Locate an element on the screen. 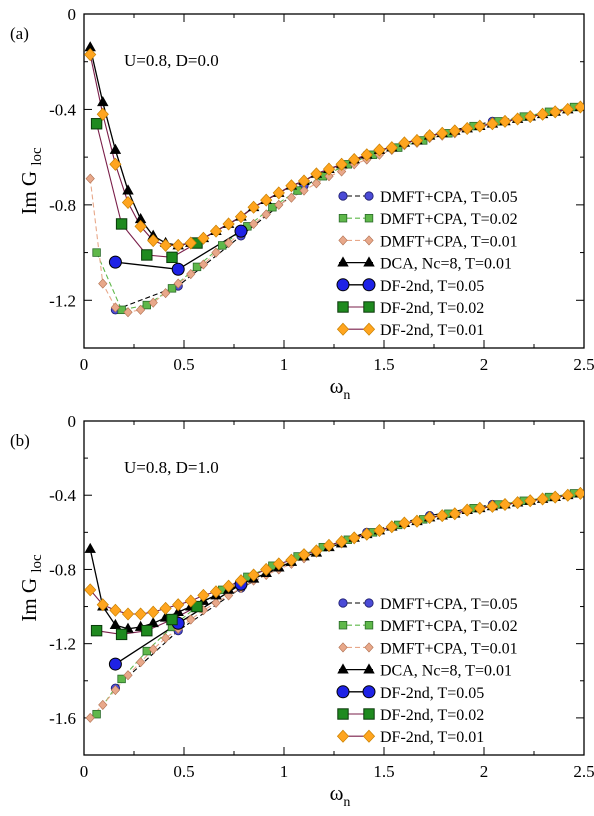 Image resolution: width=594 pixels, height=816 pixels. y-tick-label: -0.8 is located at coordinates (62, 569).